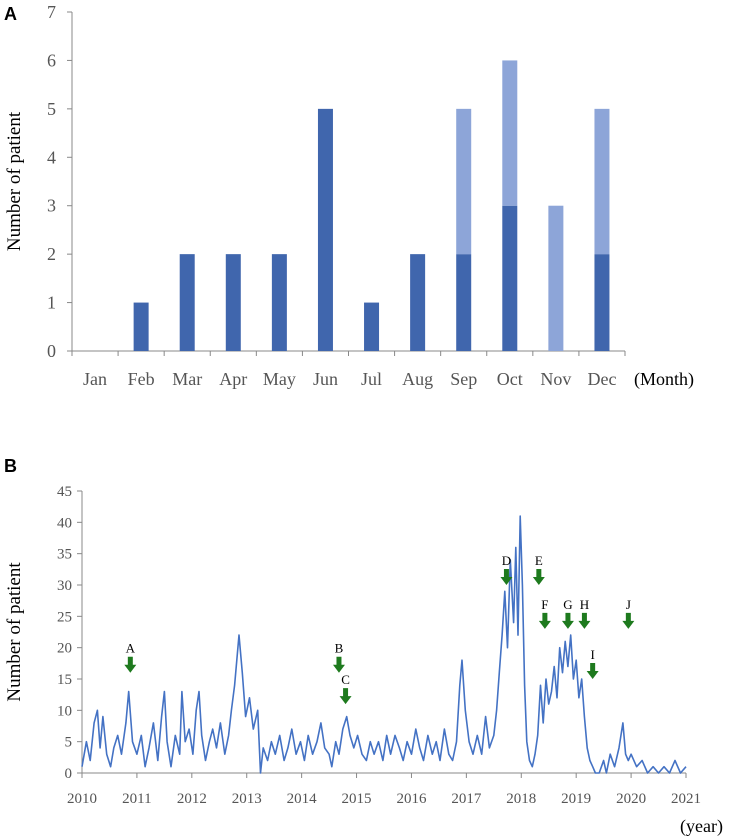  Describe the element at coordinates (371, 379) in the screenshot. I see `panel-a-x-tick-label: Jul` at that location.